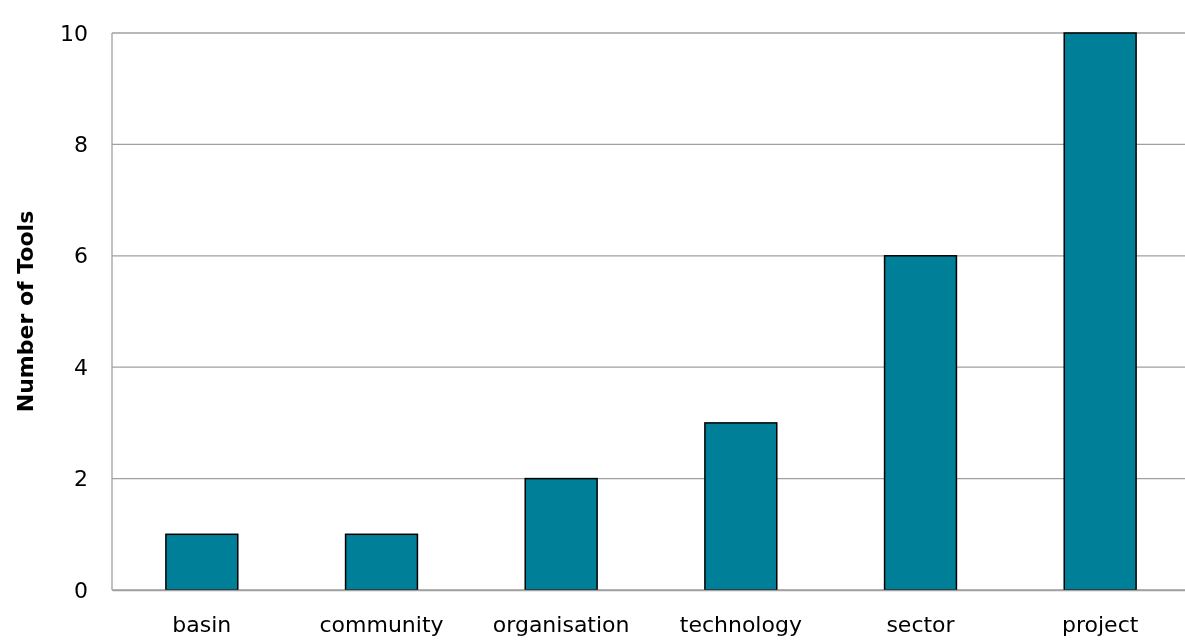  What do you see at coordinates (561, 624) in the screenshot?
I see `x-tick-label: organisation` at bounding box center [561, 624].